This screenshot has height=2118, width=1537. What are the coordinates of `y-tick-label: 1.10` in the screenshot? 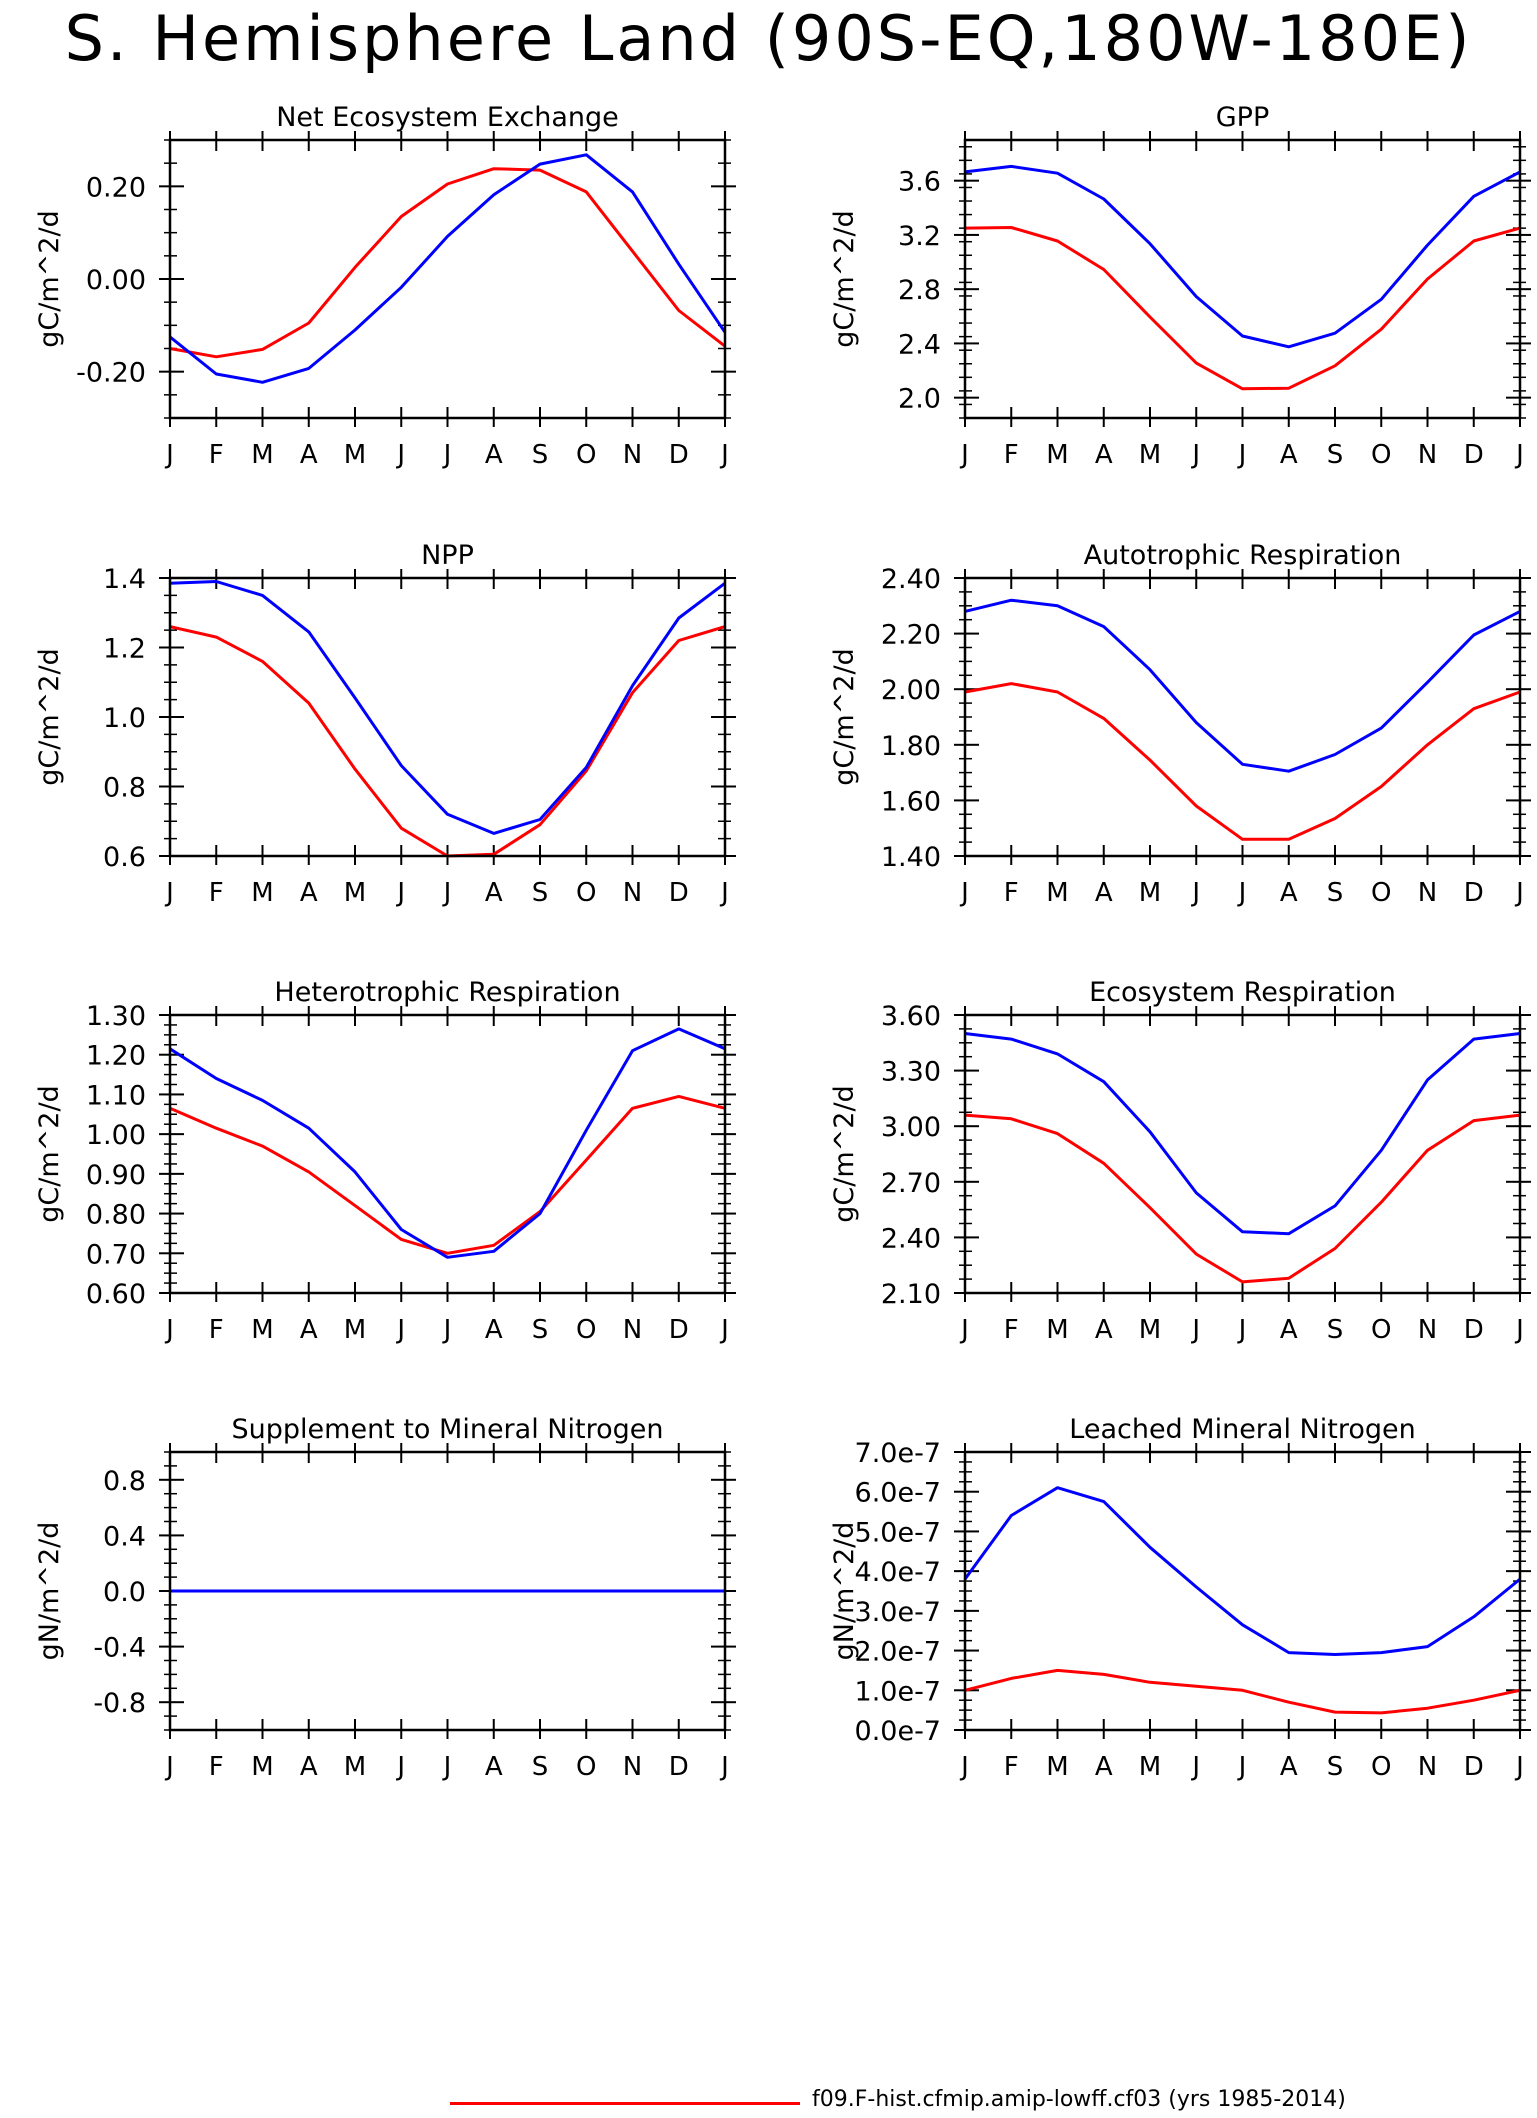 It's located at (116, 1095).